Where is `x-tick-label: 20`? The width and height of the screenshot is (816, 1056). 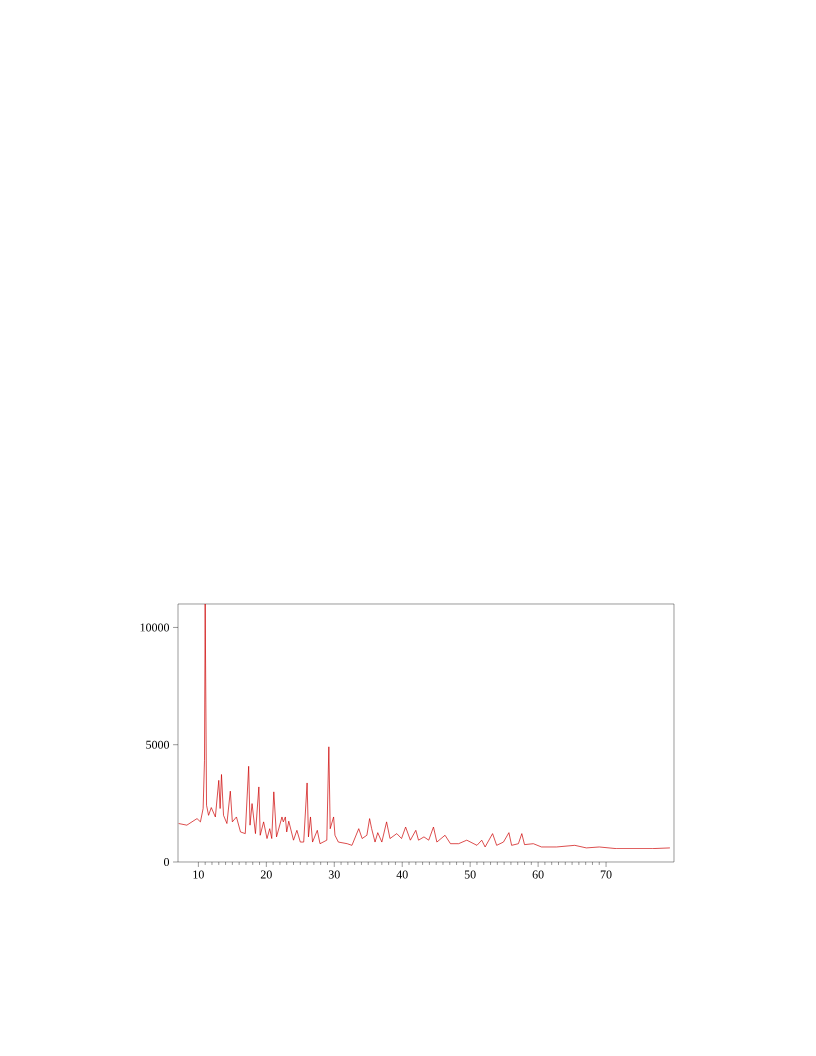 x-tick-label: 20 is located at coordinates (266, 874).